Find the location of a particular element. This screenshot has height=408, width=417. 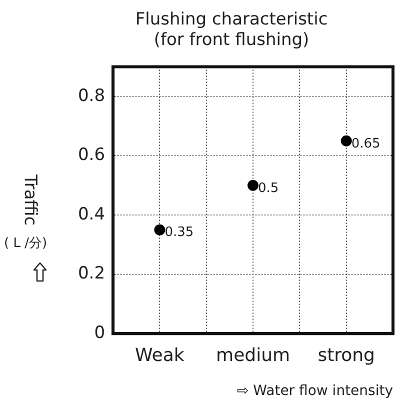

y-tick-label: 0.8 is located at coordinates (92, 96).